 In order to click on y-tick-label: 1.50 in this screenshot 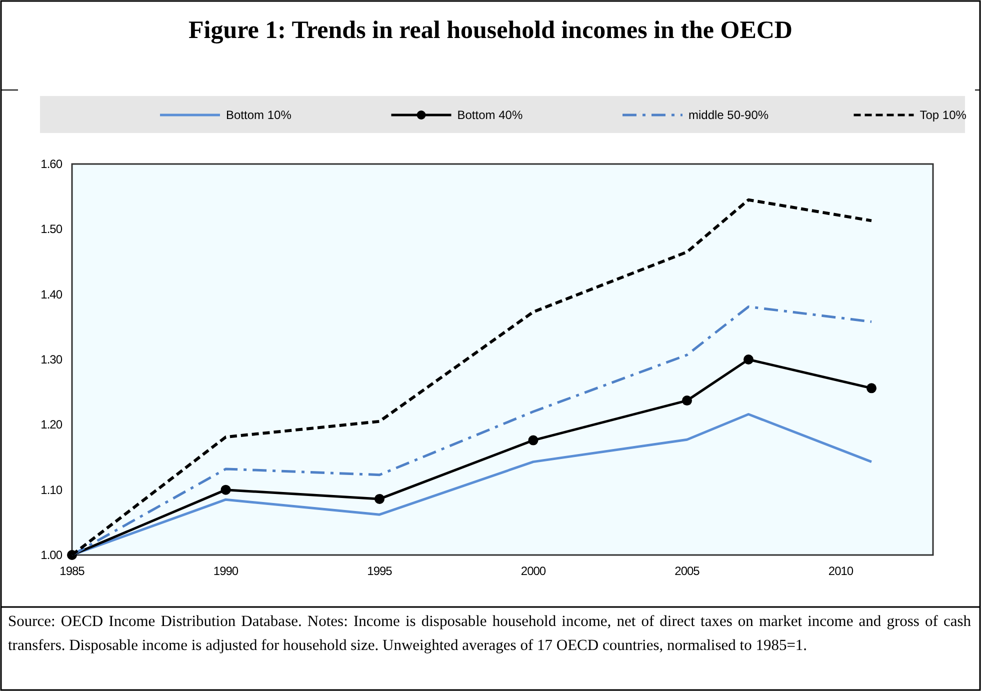, I will do `click(51, 229)`.